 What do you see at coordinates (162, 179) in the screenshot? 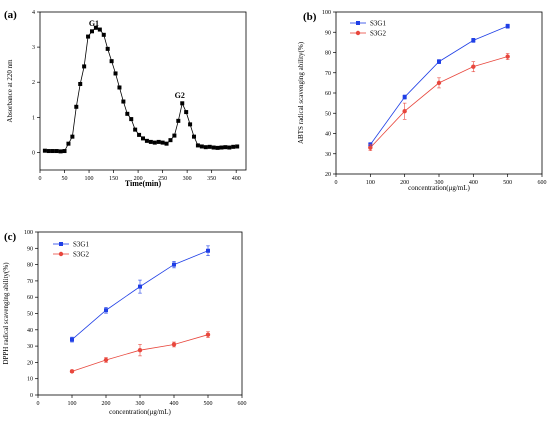
I see `x-tick-label: 250` at bounding box center [162, 179].